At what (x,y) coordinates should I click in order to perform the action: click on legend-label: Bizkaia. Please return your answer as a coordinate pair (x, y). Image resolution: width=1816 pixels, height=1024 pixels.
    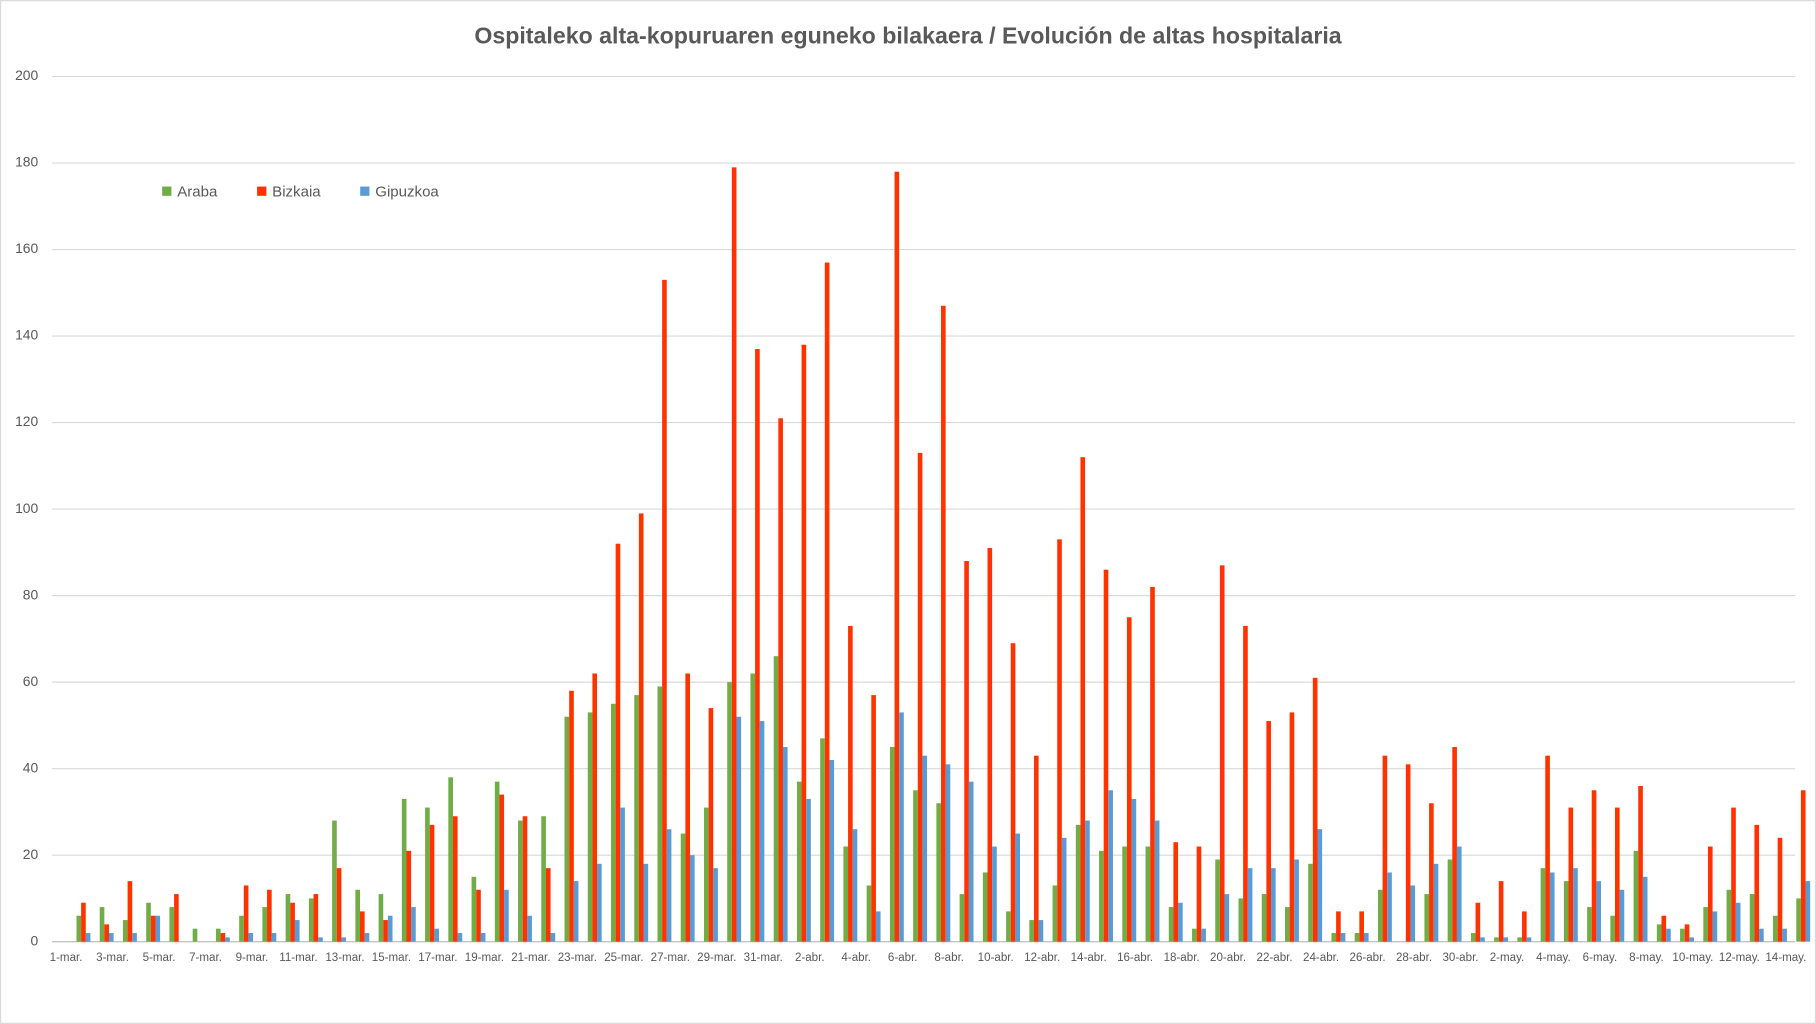
    Looking at the image, I should click on (296, 191).